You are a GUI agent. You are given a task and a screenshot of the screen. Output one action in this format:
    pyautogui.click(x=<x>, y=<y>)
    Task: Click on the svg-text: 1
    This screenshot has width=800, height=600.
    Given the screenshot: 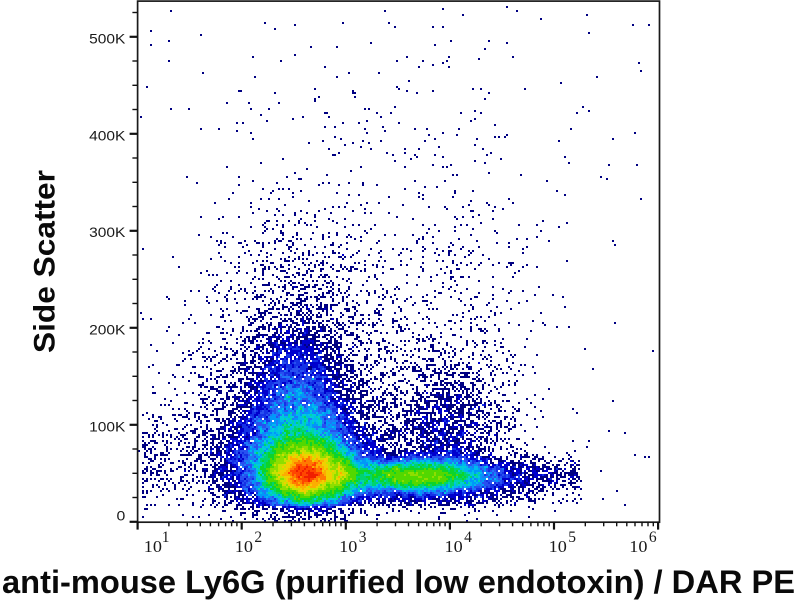 What is the action you would take?
    pyautogui.click(x=166, y=537)
    